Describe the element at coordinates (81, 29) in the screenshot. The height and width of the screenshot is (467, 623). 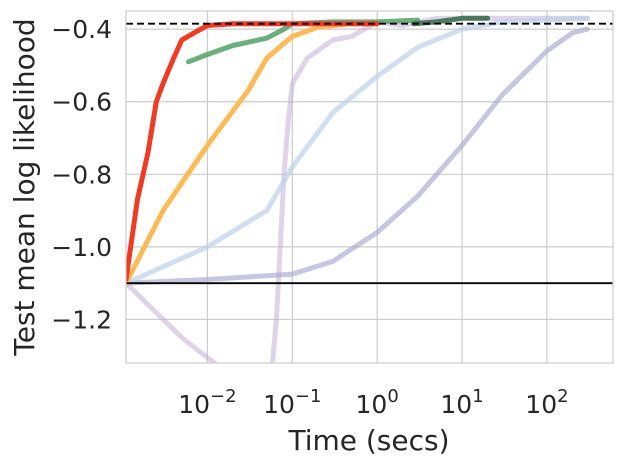
I see `y-tick-label: −0.4` at that location.